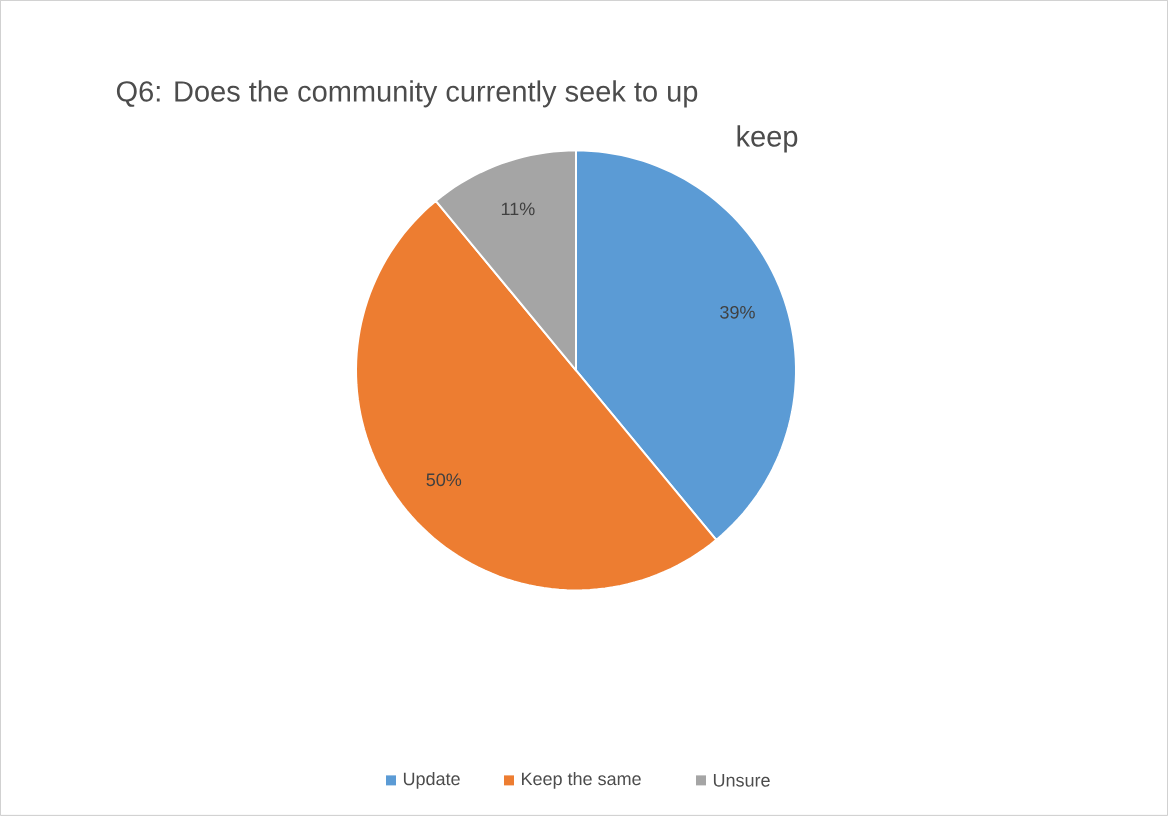  I want to click on data-label: 11%, so click(518, 209).